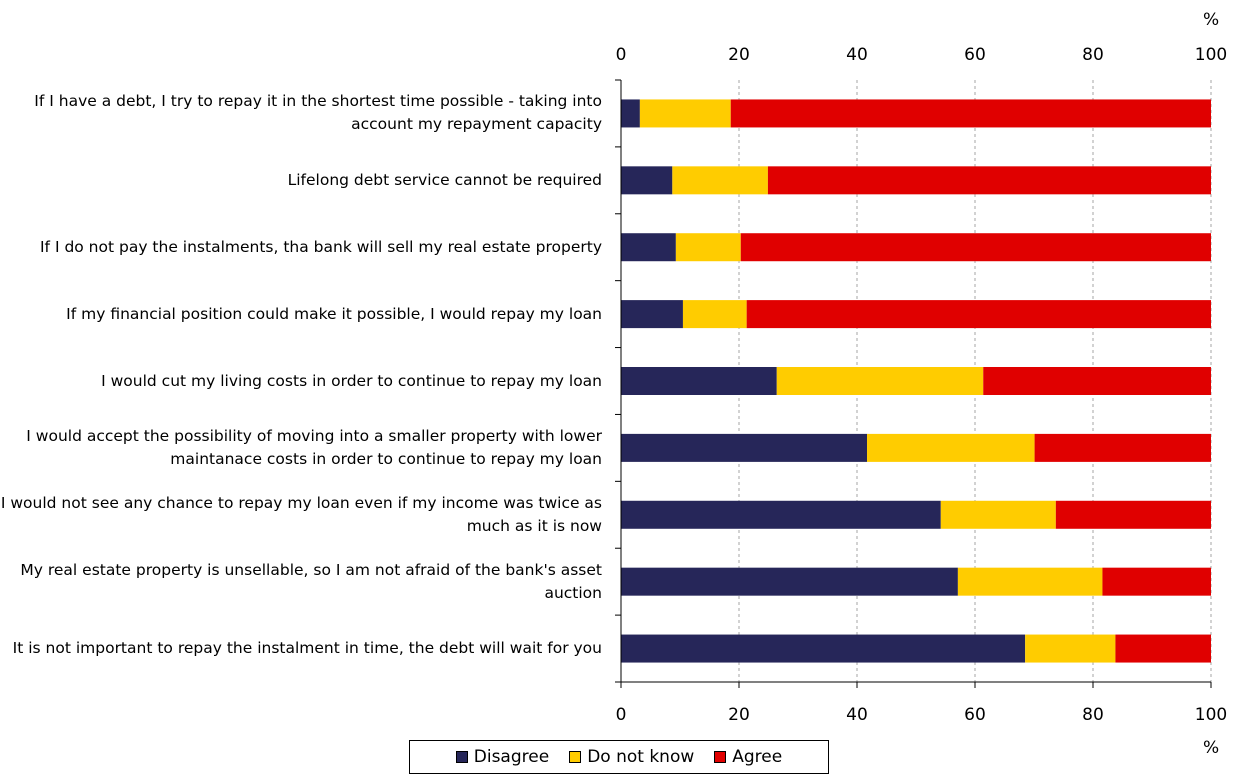  What do you see at coordinates (444, 179) in the screenshot?
I see `category-label: Lifelong debt service cannot be required` at bounding box center [444, 179].